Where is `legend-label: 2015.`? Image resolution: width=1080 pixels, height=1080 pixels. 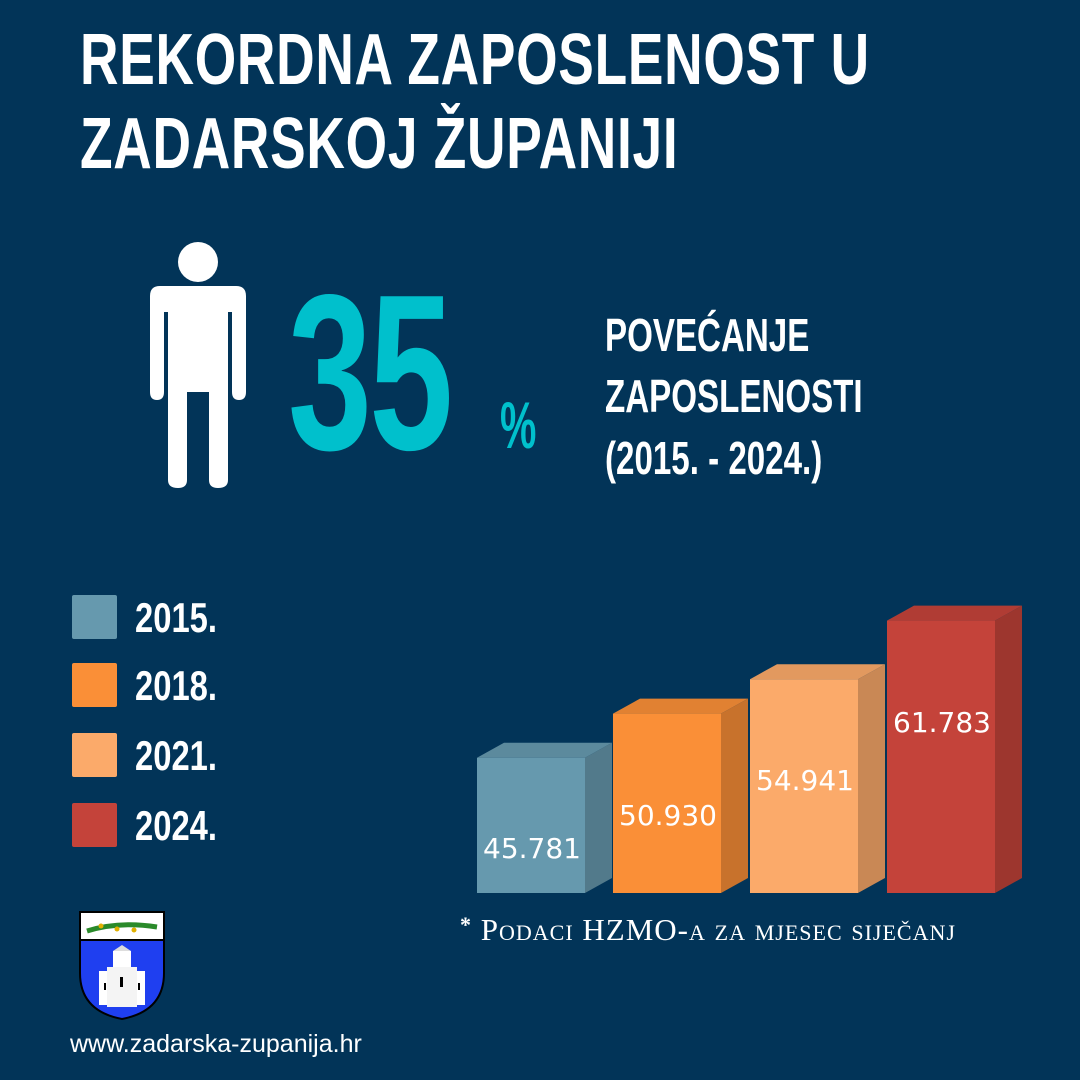
legend-label: 2015. is located at coordinates (176, 617).